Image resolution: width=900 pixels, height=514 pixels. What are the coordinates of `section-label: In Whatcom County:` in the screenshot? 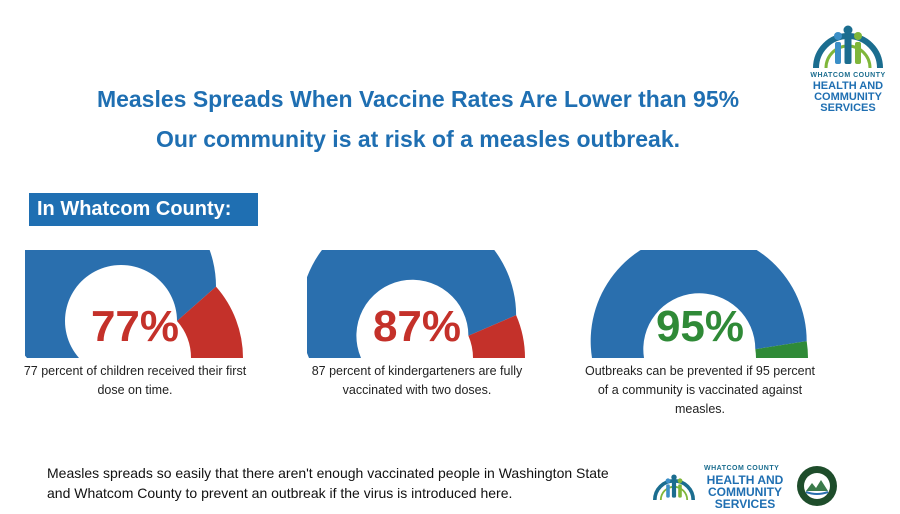 It's located at (143, 209).